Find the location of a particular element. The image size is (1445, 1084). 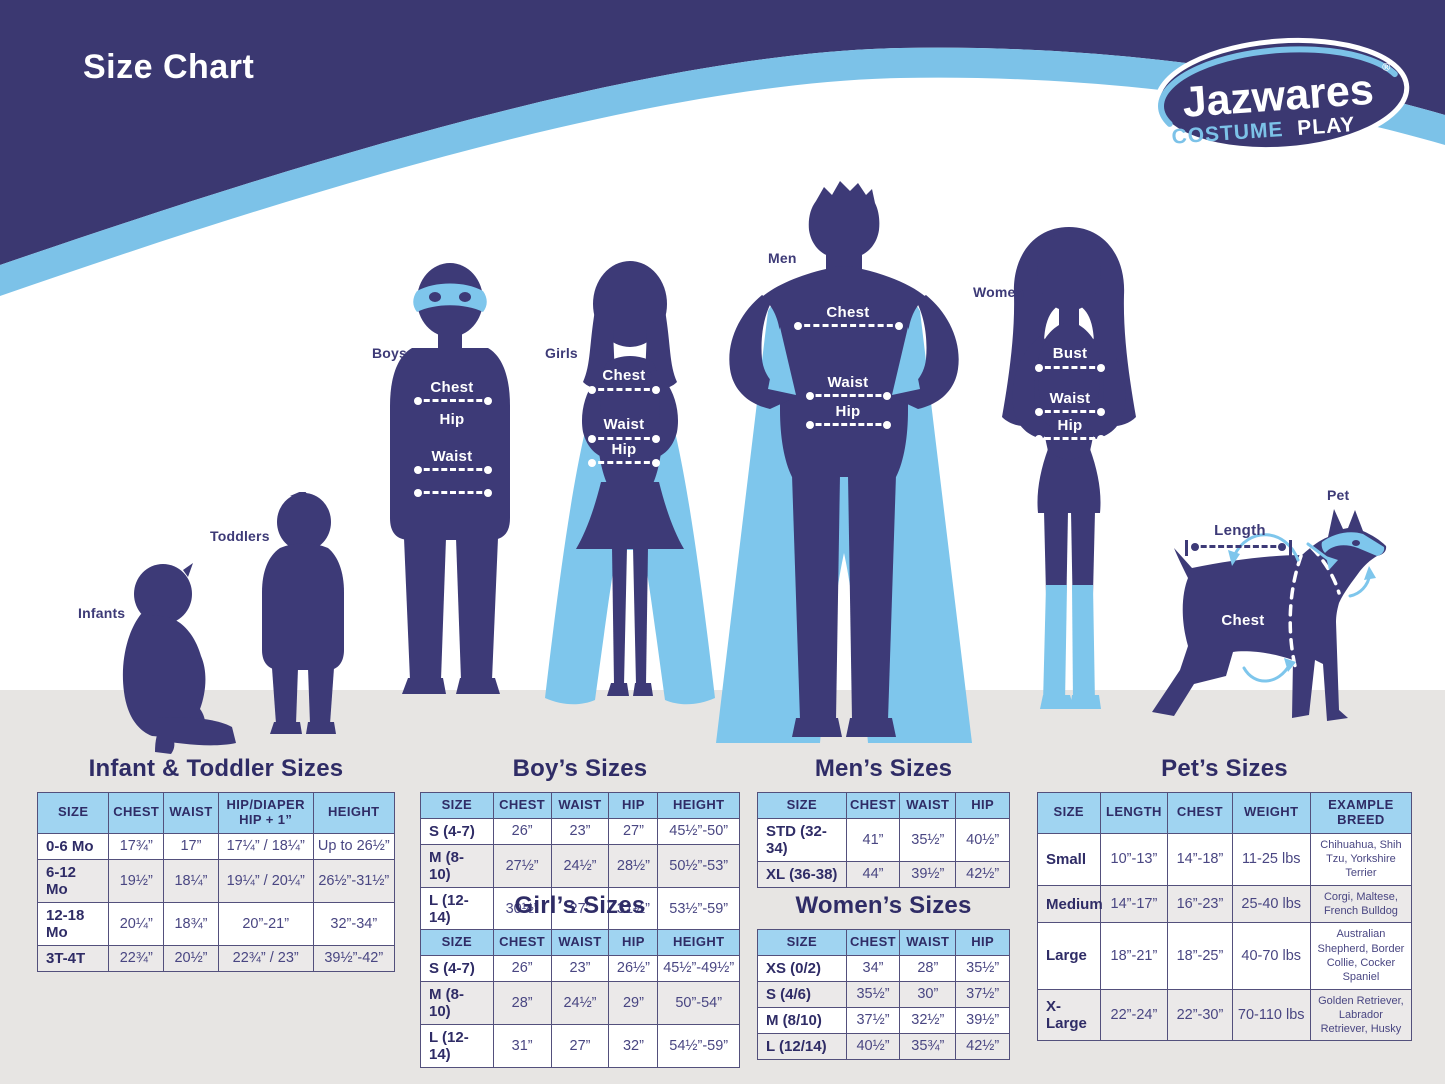

man-hip-label: Hip is located at coordinates (848, 411).